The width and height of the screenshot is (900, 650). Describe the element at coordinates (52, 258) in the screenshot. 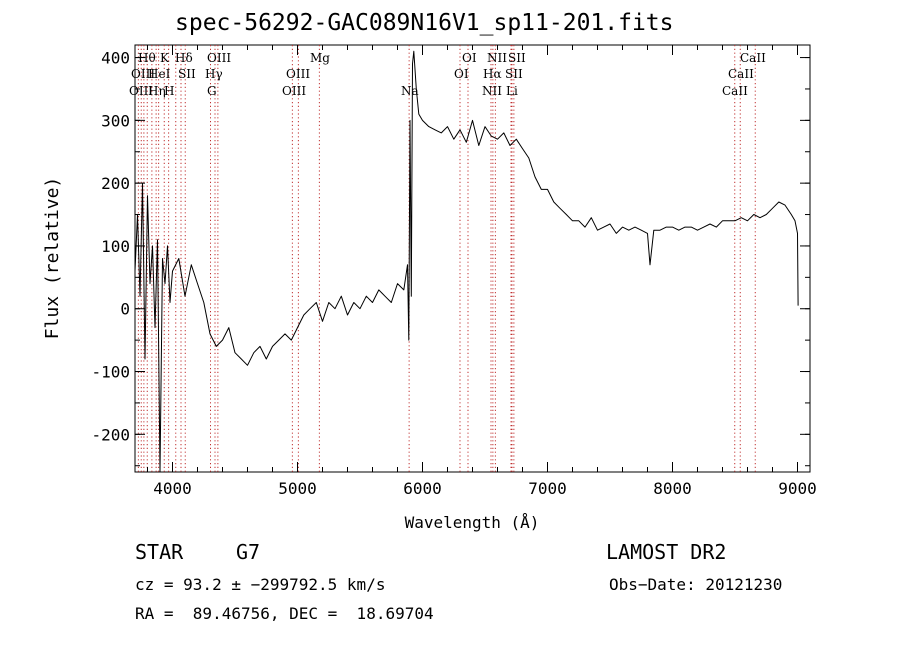

I see `y-axis-label: Flux (relative)` at that location.